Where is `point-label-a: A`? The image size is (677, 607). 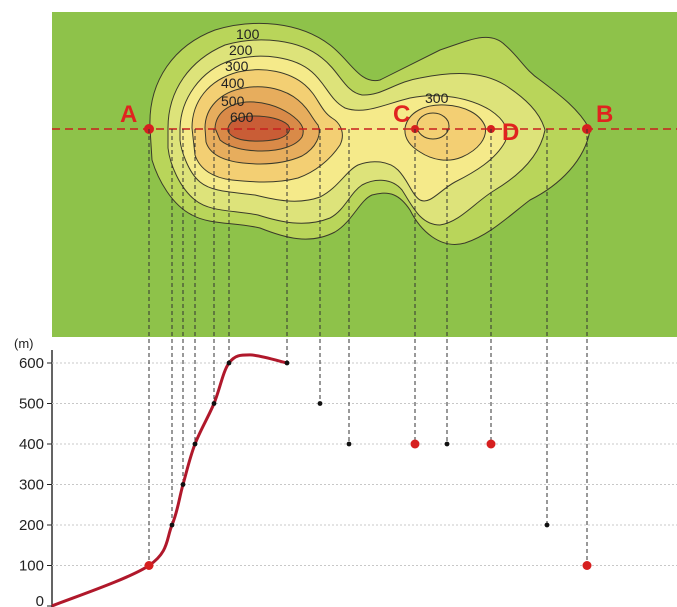
point-label-a: A is located at coordinates (128, 114).